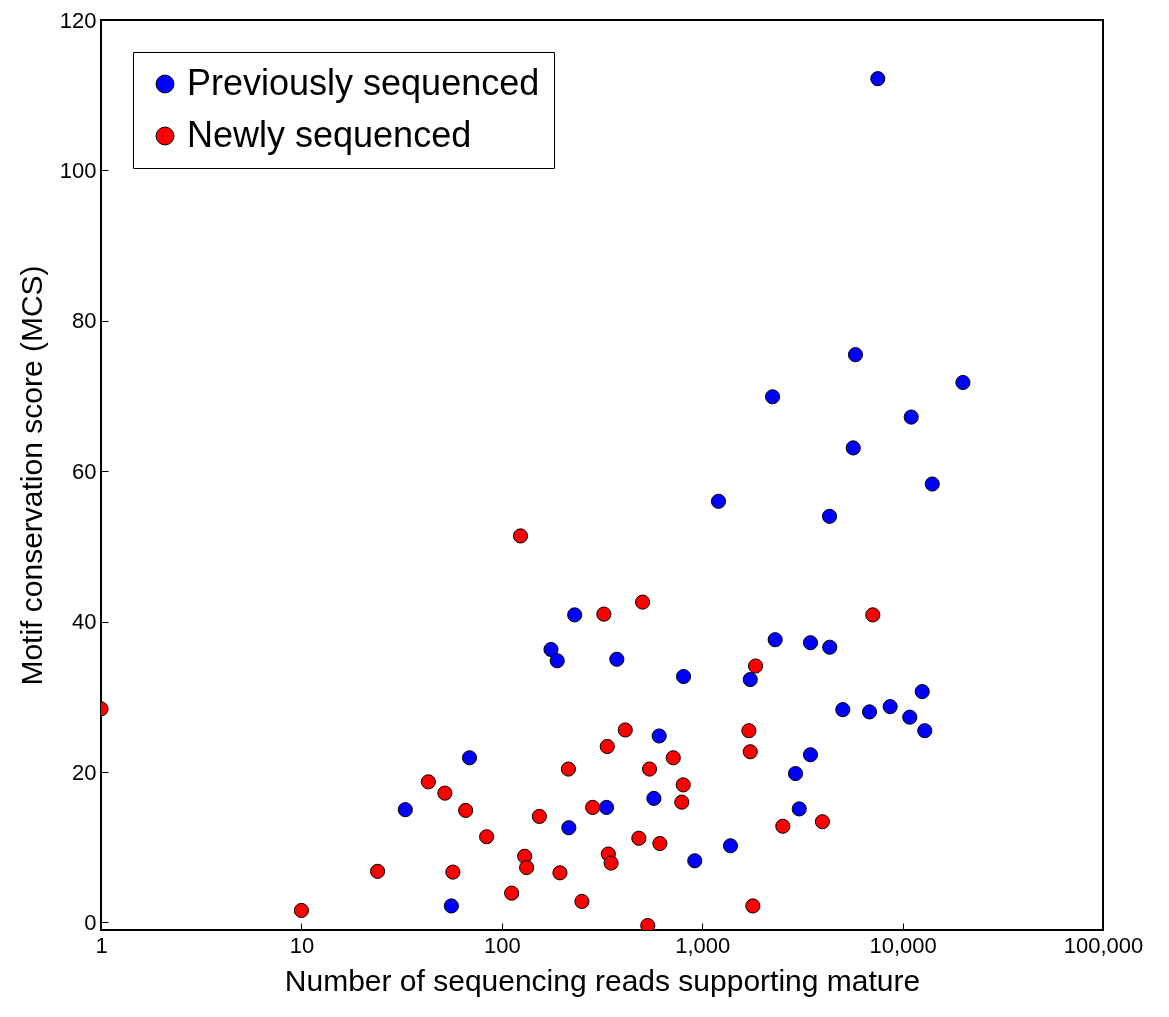  Describe the element at coordinates (84, 772) in the screenshot. I see `y-tick-label: 20` at that location.